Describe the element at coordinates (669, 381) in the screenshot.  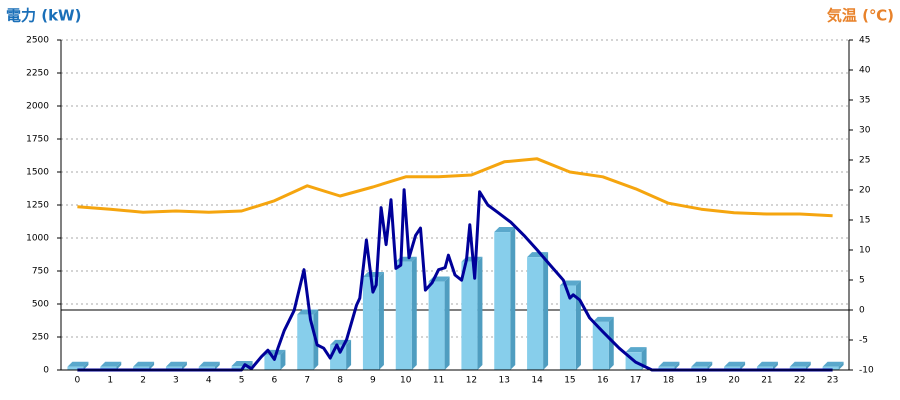
I see `x-tick-label: 18` at that location.